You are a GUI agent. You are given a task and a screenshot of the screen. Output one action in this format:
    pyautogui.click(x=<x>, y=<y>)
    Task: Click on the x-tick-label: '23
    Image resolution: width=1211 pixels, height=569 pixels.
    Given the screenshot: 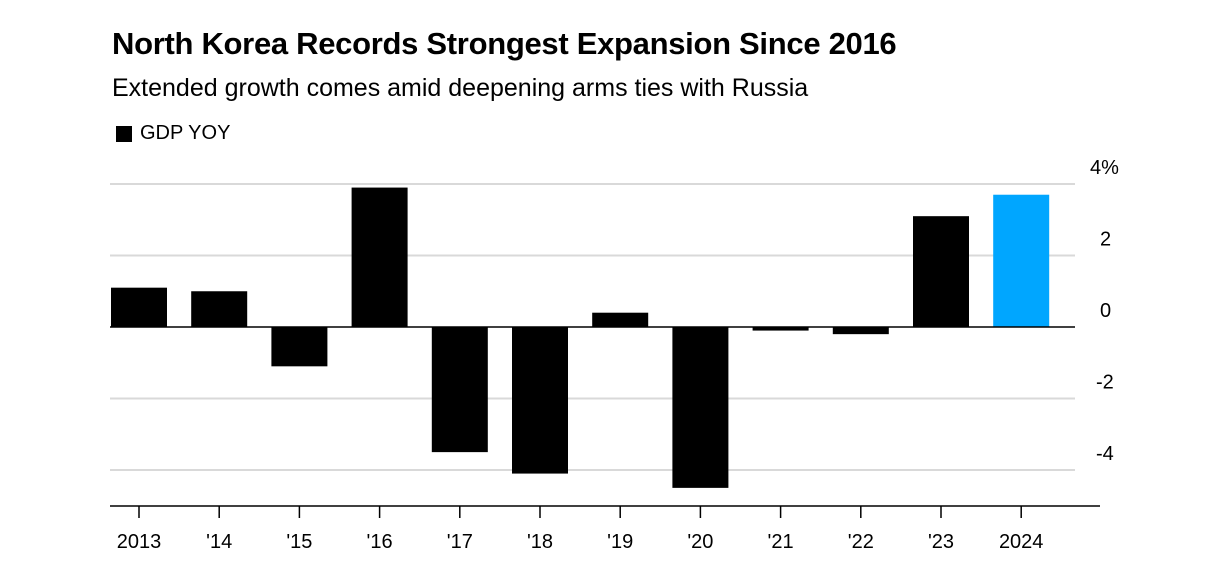 What is the action you would take?
    pyautogui.click(x=941, y=542)
    